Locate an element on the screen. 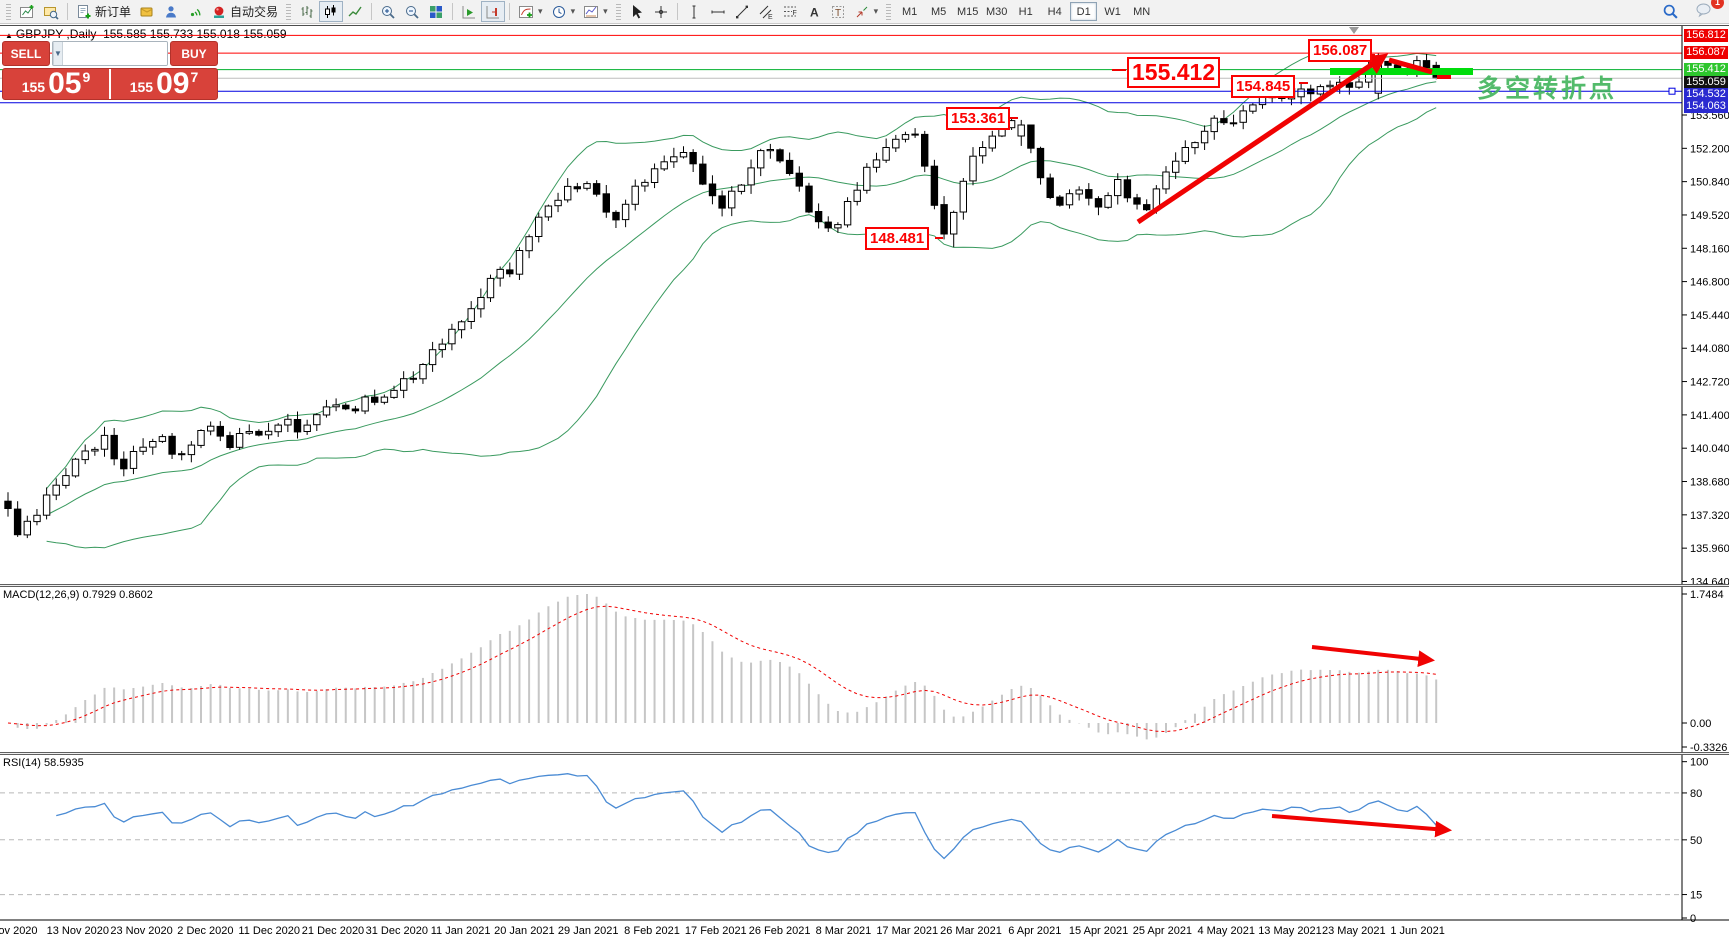 The height and width of the screenshot is (942, 1729). profiles-button is located at coordinates (51, 11).